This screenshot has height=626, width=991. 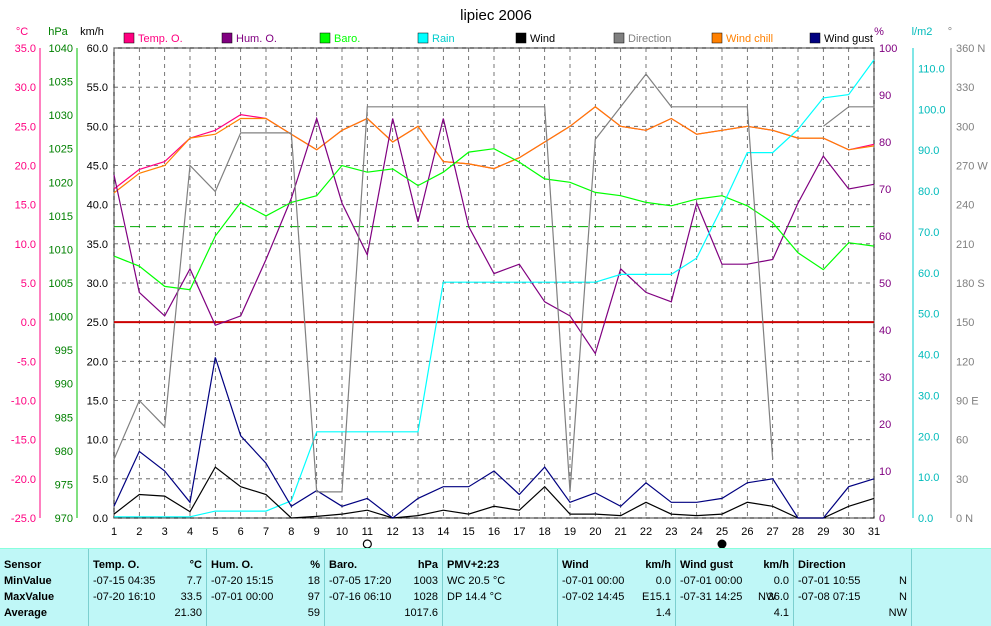 I want to click on stats-gust-max-value: 36.0, so click(x=778, y=597).